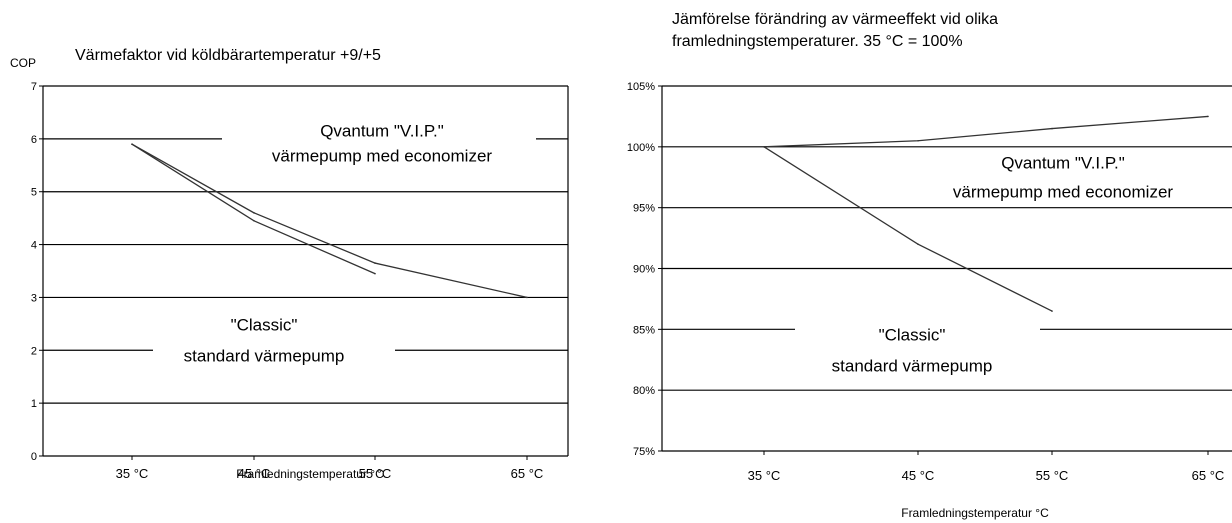 Image resolution: width=1232 pixels, height=523 pixels. Describe the element at coordinates (310, 474) in the screenshot. I see `chart1-x-axis-label: Framledningstemperatur °C` at that location.